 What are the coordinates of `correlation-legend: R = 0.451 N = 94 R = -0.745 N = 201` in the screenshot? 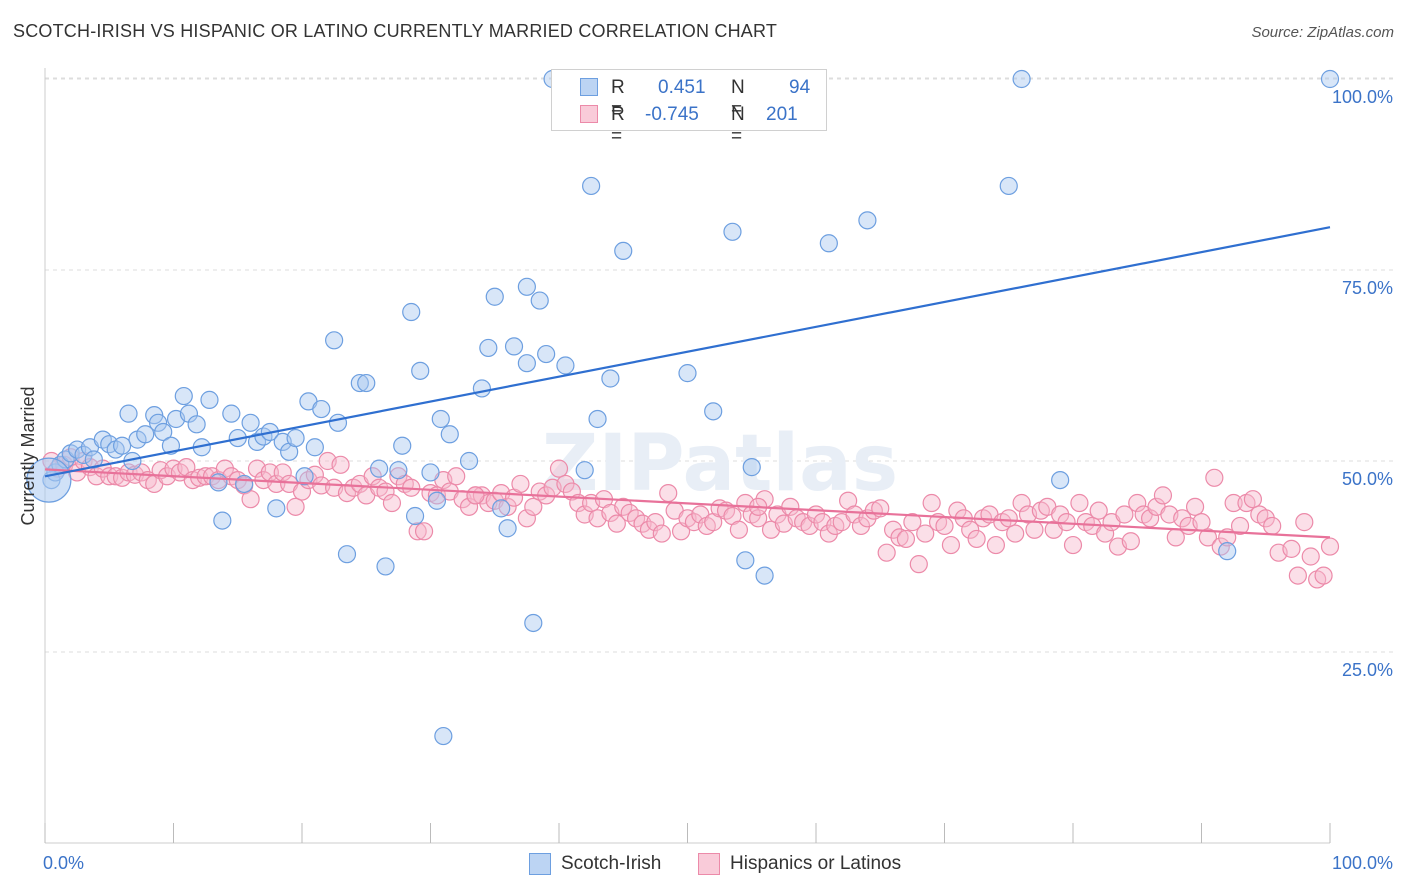 It's located at (689, 108).